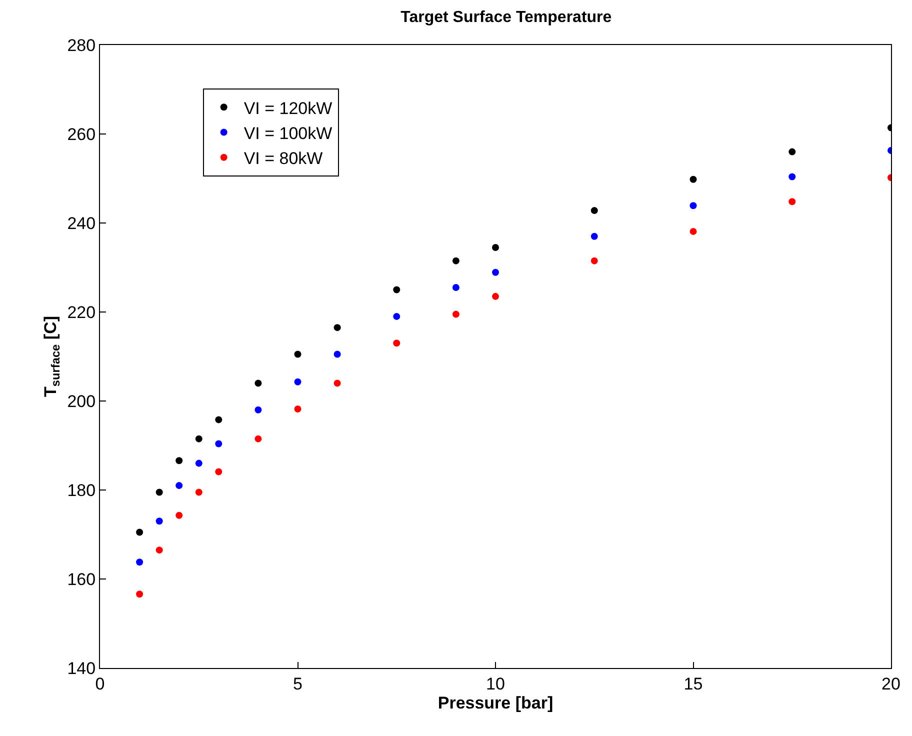 The image size is (912, 736). What do you see at coordinates (288, 133) in the screenshot?
I see `legend-label: VI = 100kW` at bounding box center [288, 133].